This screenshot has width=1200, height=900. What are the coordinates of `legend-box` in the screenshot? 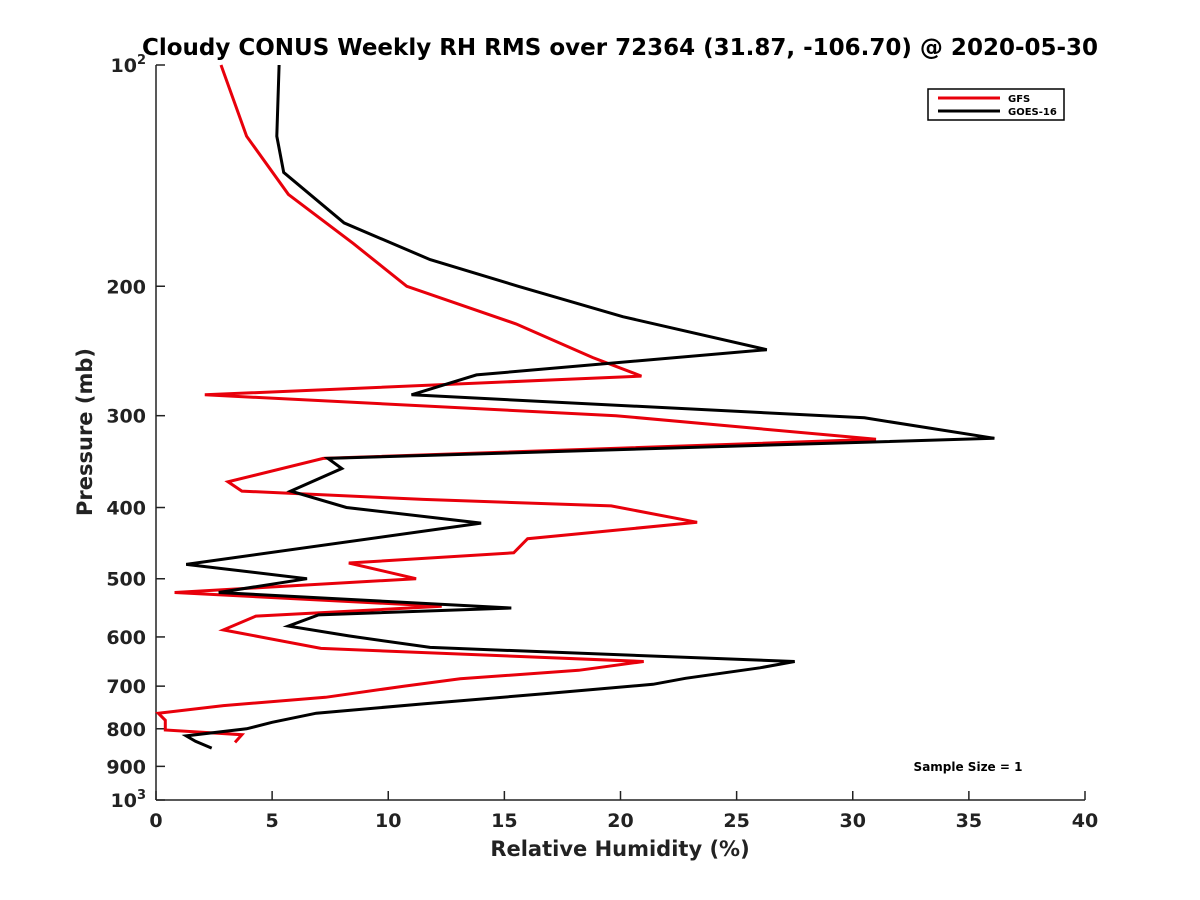 It's located at (996, 104).